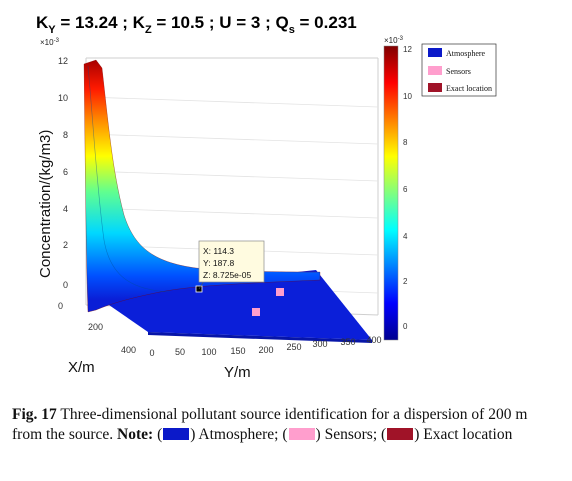 This screenshot has height=481, width=572. I want to click on z-tick-label: 8, so click(65, 135).